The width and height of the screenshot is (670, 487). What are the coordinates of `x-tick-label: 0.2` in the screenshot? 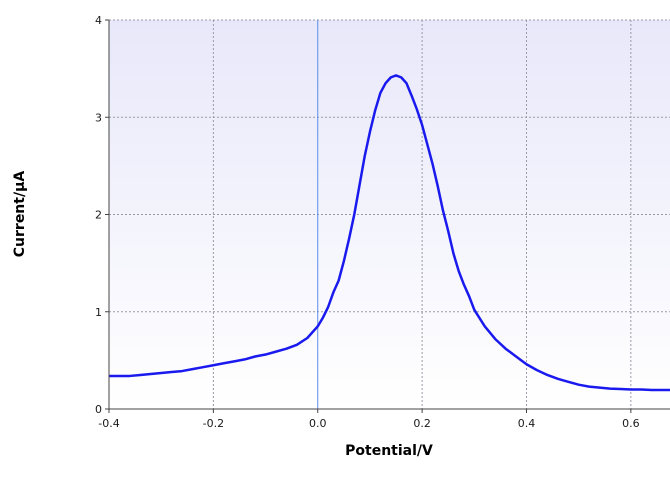 It's located at (422, 423).